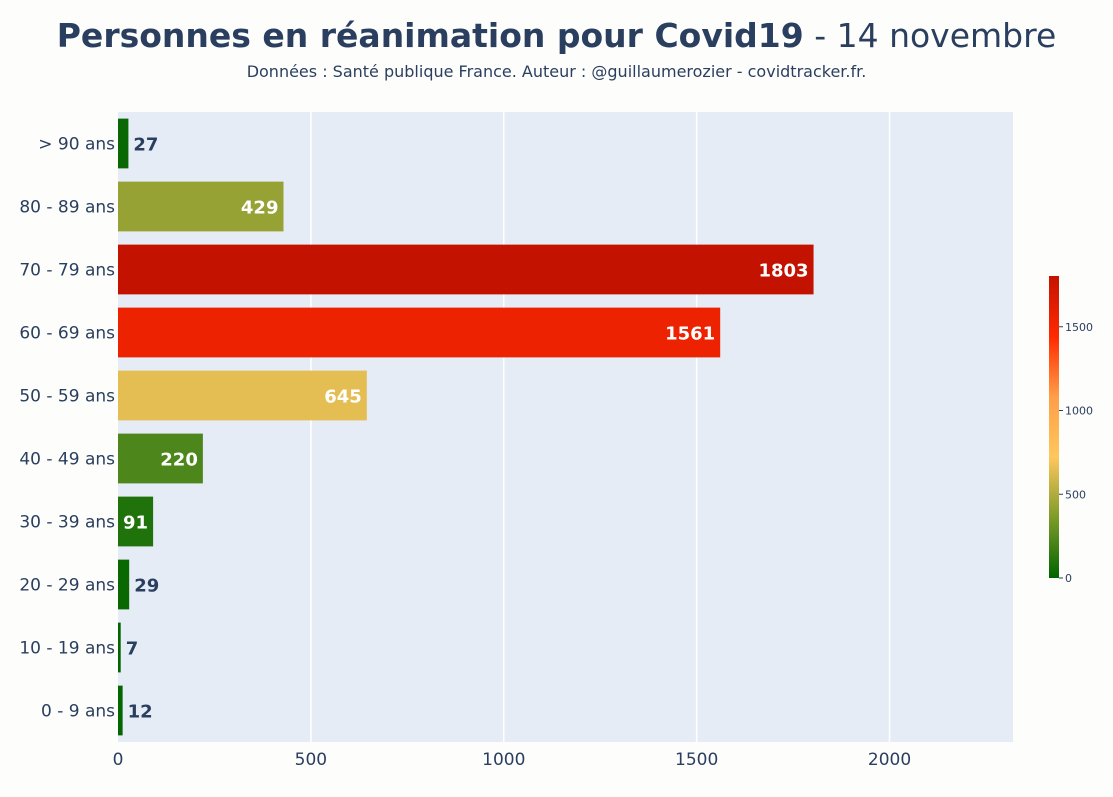 The height and width of the screenshot is (797, 1113). What do you see at coordinates (67, 334) in the screenshot?
I see `y-tick-label: 60 - 69 ans` at bounding box center [67, 334].